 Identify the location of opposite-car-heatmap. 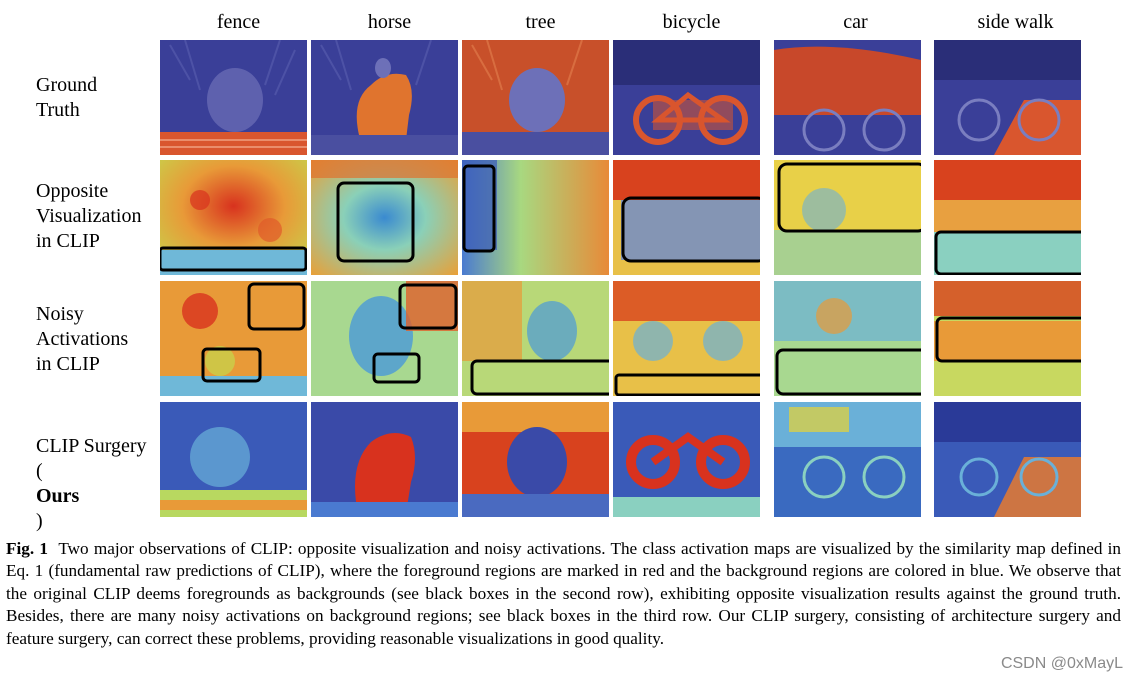
(847, 217).